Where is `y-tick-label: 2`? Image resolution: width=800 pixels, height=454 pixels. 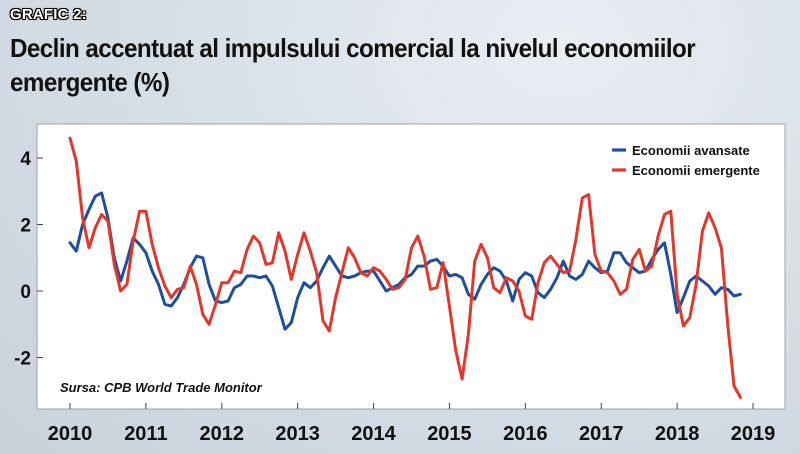 y-tick-label: 2 is located at coordinates (25, 226).